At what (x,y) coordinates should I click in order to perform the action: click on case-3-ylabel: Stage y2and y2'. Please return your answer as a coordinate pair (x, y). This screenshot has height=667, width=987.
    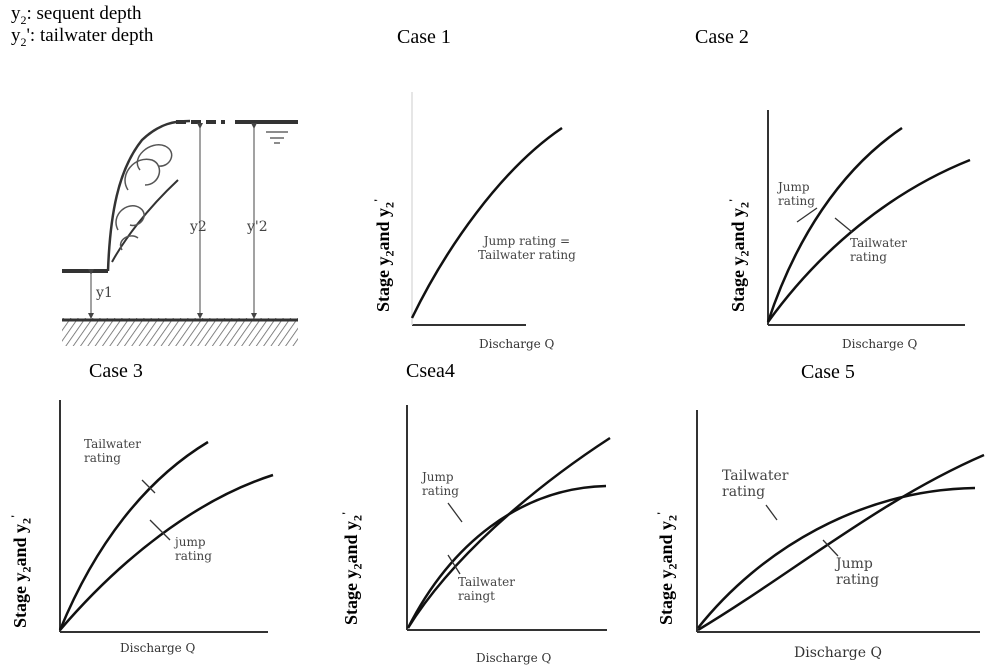
    Looking at the image, I should click on (21, 571).